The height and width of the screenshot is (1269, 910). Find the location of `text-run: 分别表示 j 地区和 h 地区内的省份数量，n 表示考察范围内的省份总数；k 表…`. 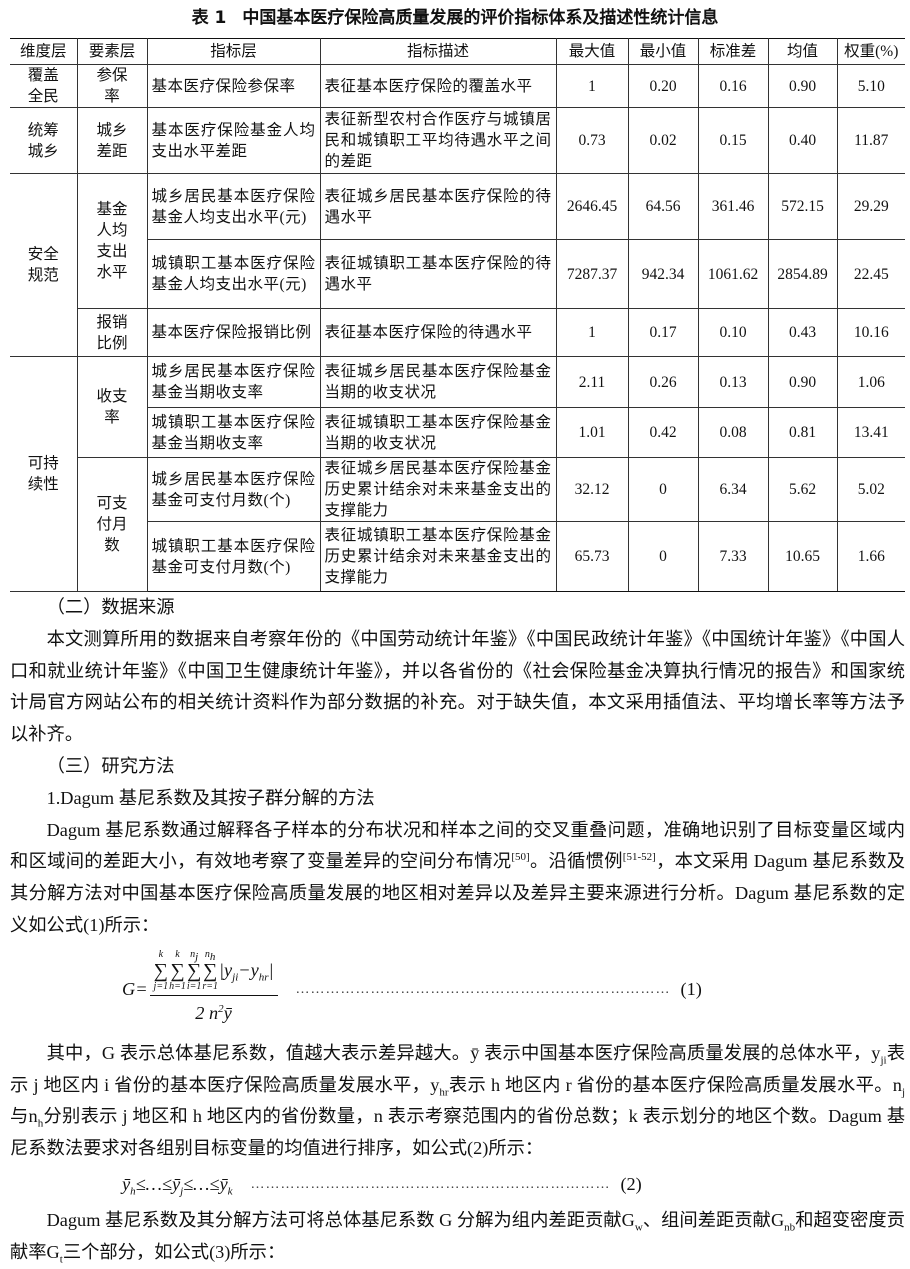

text-run: 分别表示 j 地区和 h 地区内的省份数量，n 表示考察范围内的省份总数；k 表… is located at coordinates (458, 1132).